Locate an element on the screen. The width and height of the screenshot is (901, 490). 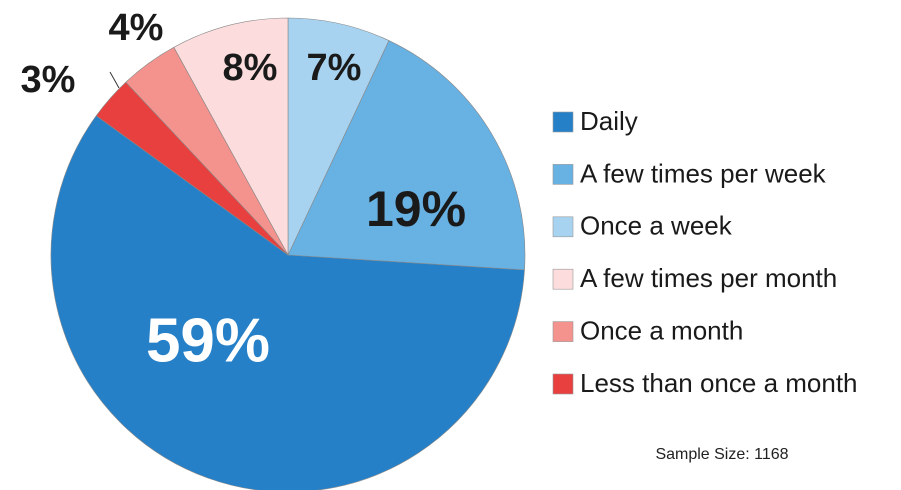
slice-label: 3% is located at coordinates (48, 80).